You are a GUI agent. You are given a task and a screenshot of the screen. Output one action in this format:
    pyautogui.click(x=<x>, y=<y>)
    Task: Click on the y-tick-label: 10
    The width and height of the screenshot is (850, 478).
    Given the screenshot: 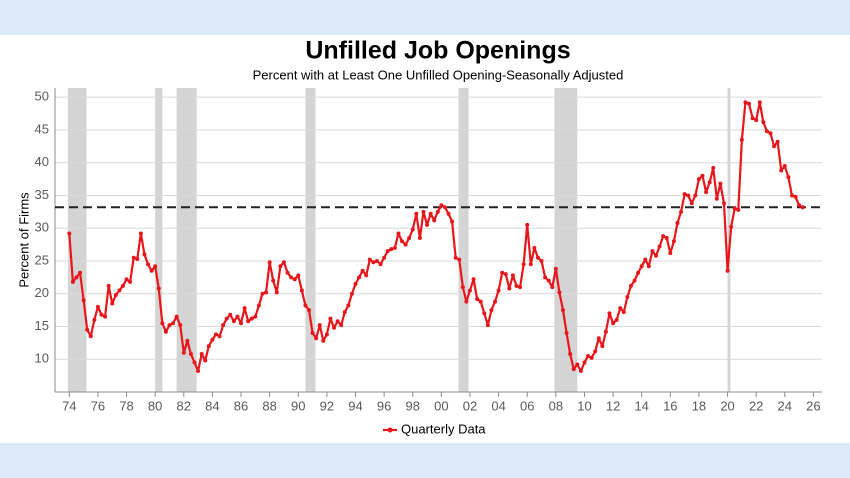 What is the action you would take?
    pyautogui.click(x=42, y=358)
    